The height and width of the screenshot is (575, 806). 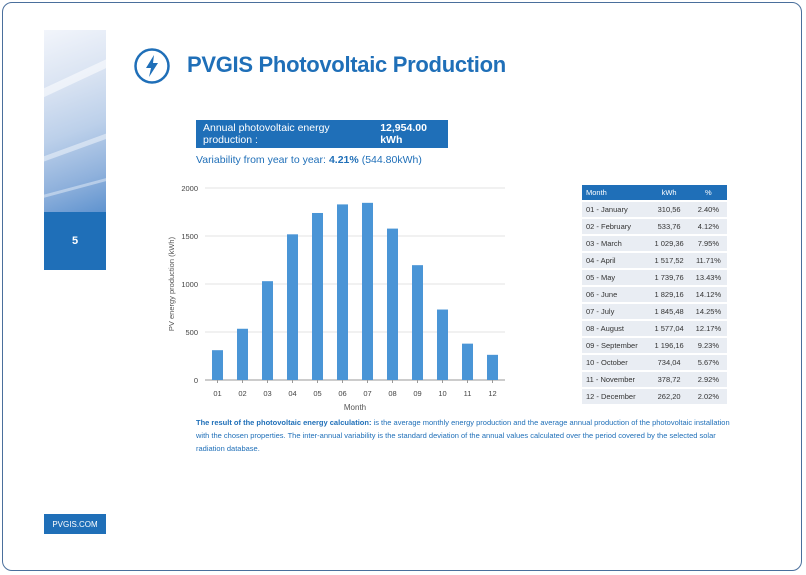 What do you see at coordinates (708, 260) in the screenshot?
I see `percent-cell: 11.71%` at bounding box center [708, 260].